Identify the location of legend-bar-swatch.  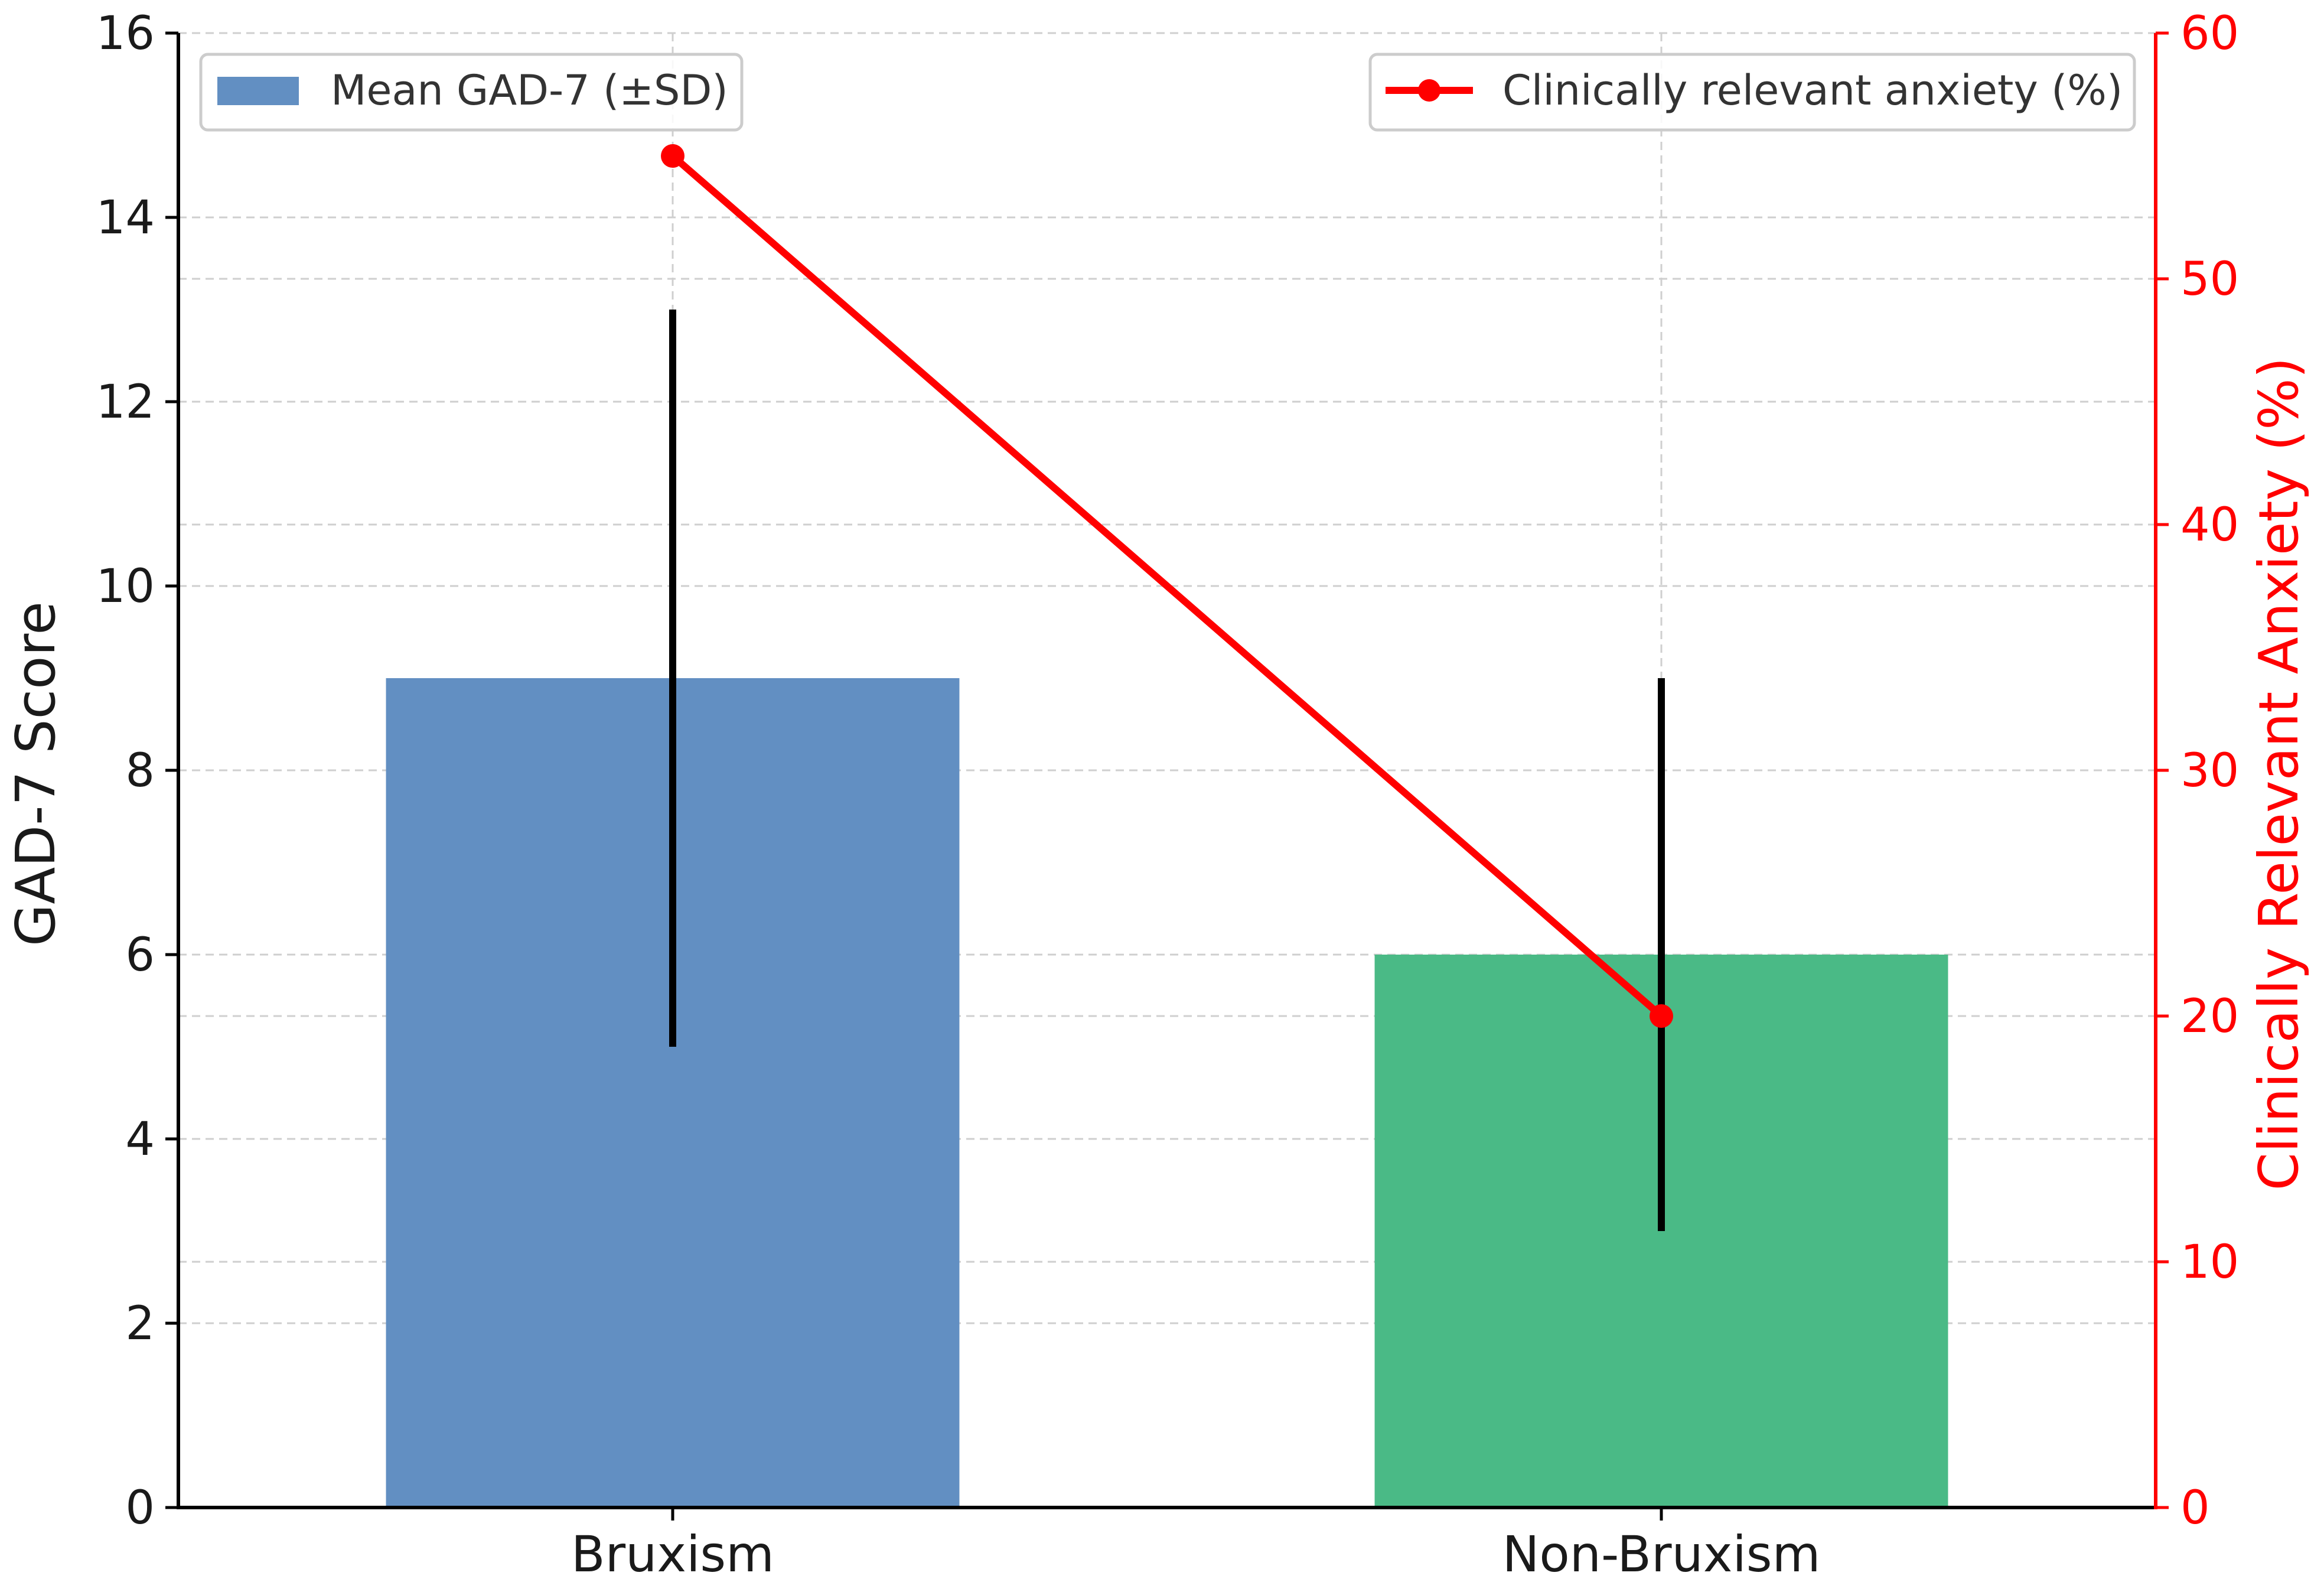
(258, 91).